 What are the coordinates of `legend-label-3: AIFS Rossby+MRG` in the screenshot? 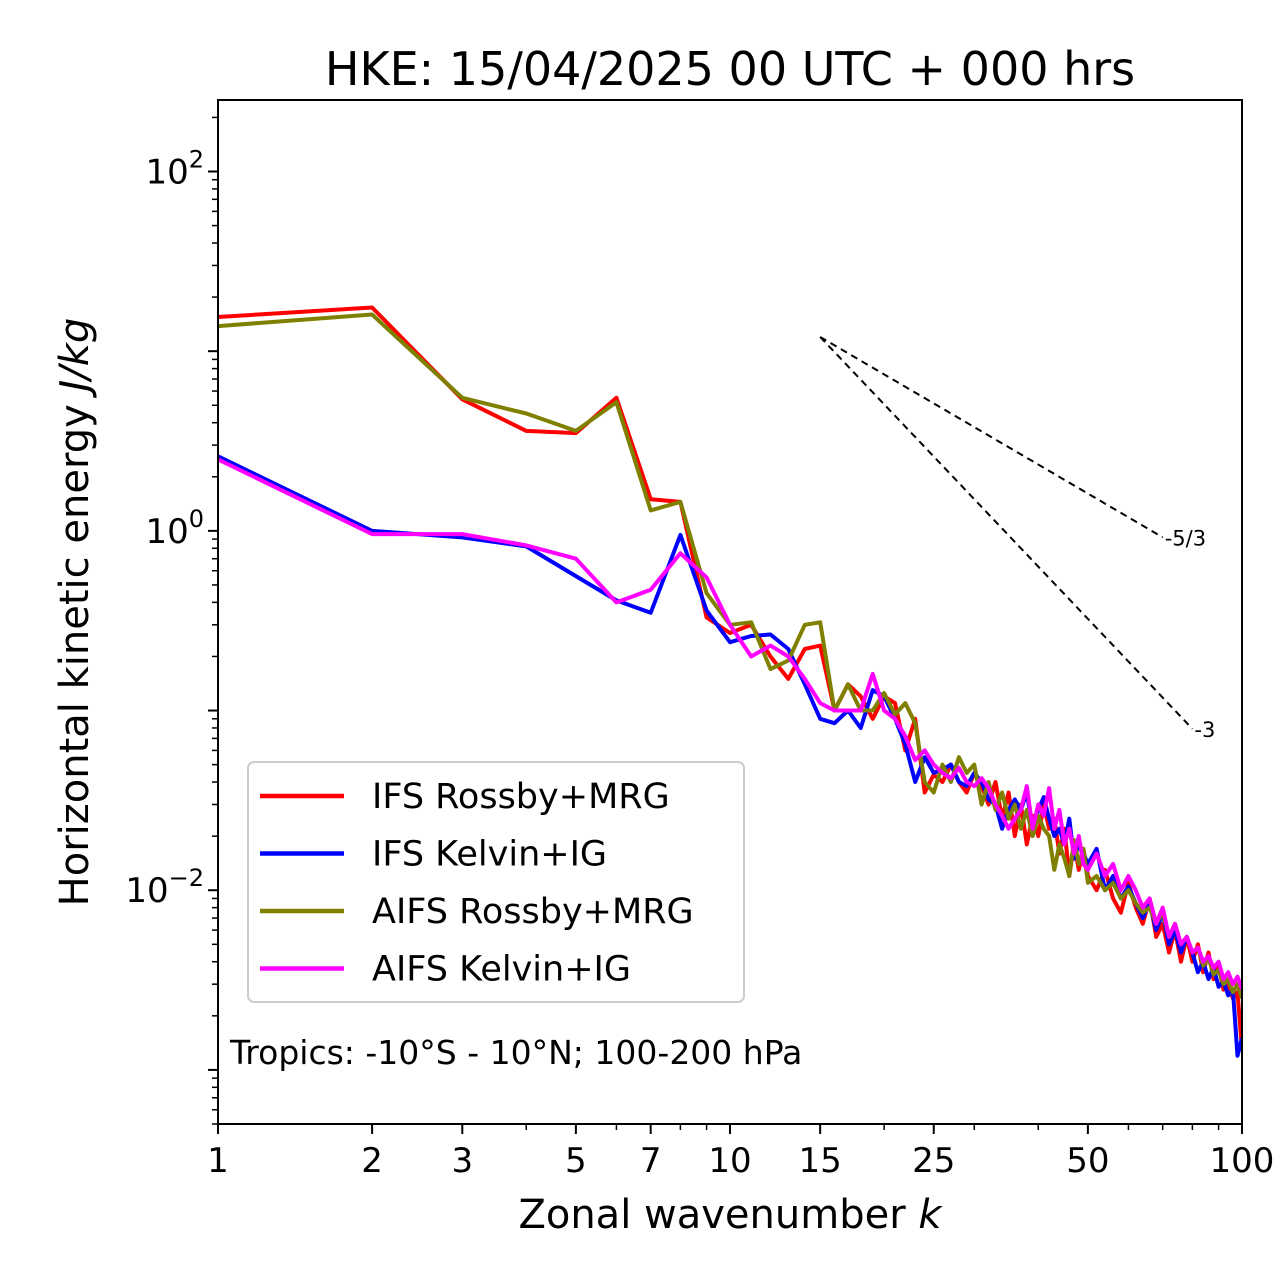 It's located at (533, 912).